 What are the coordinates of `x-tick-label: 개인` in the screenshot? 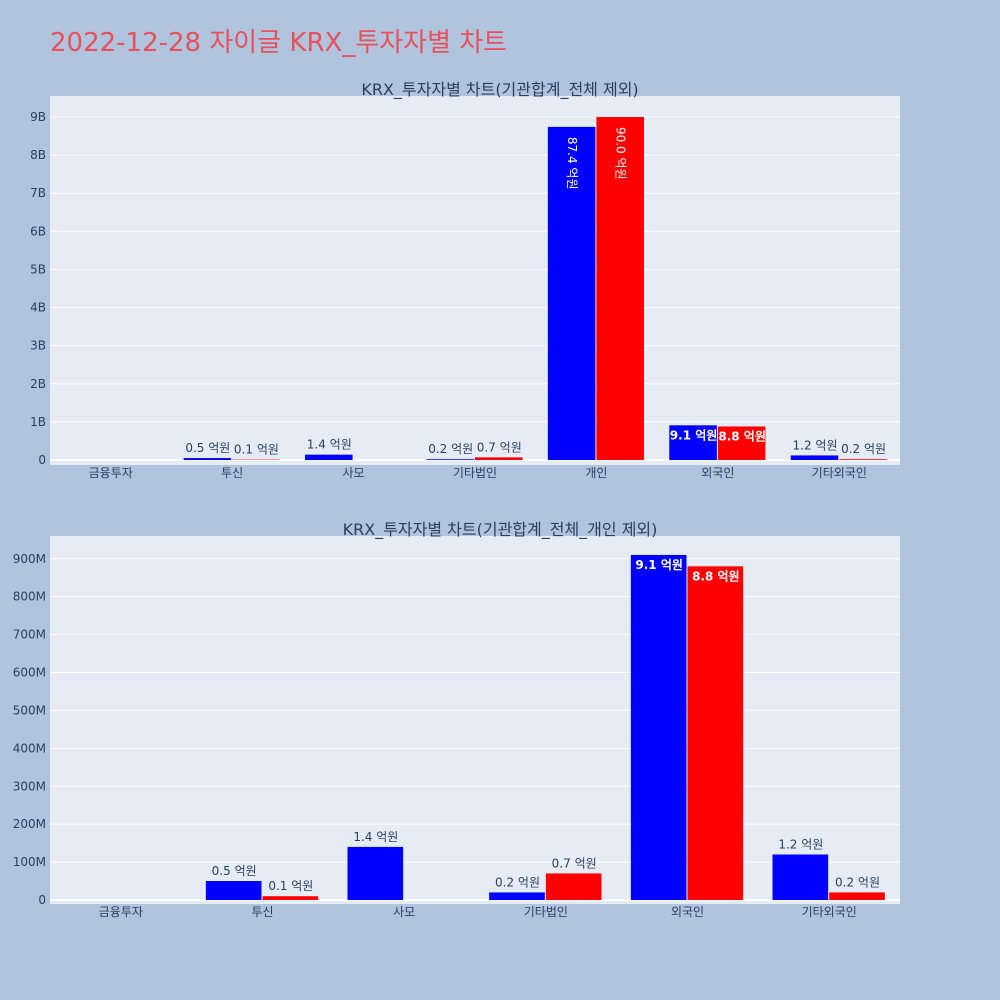 It's located at (596, 473).